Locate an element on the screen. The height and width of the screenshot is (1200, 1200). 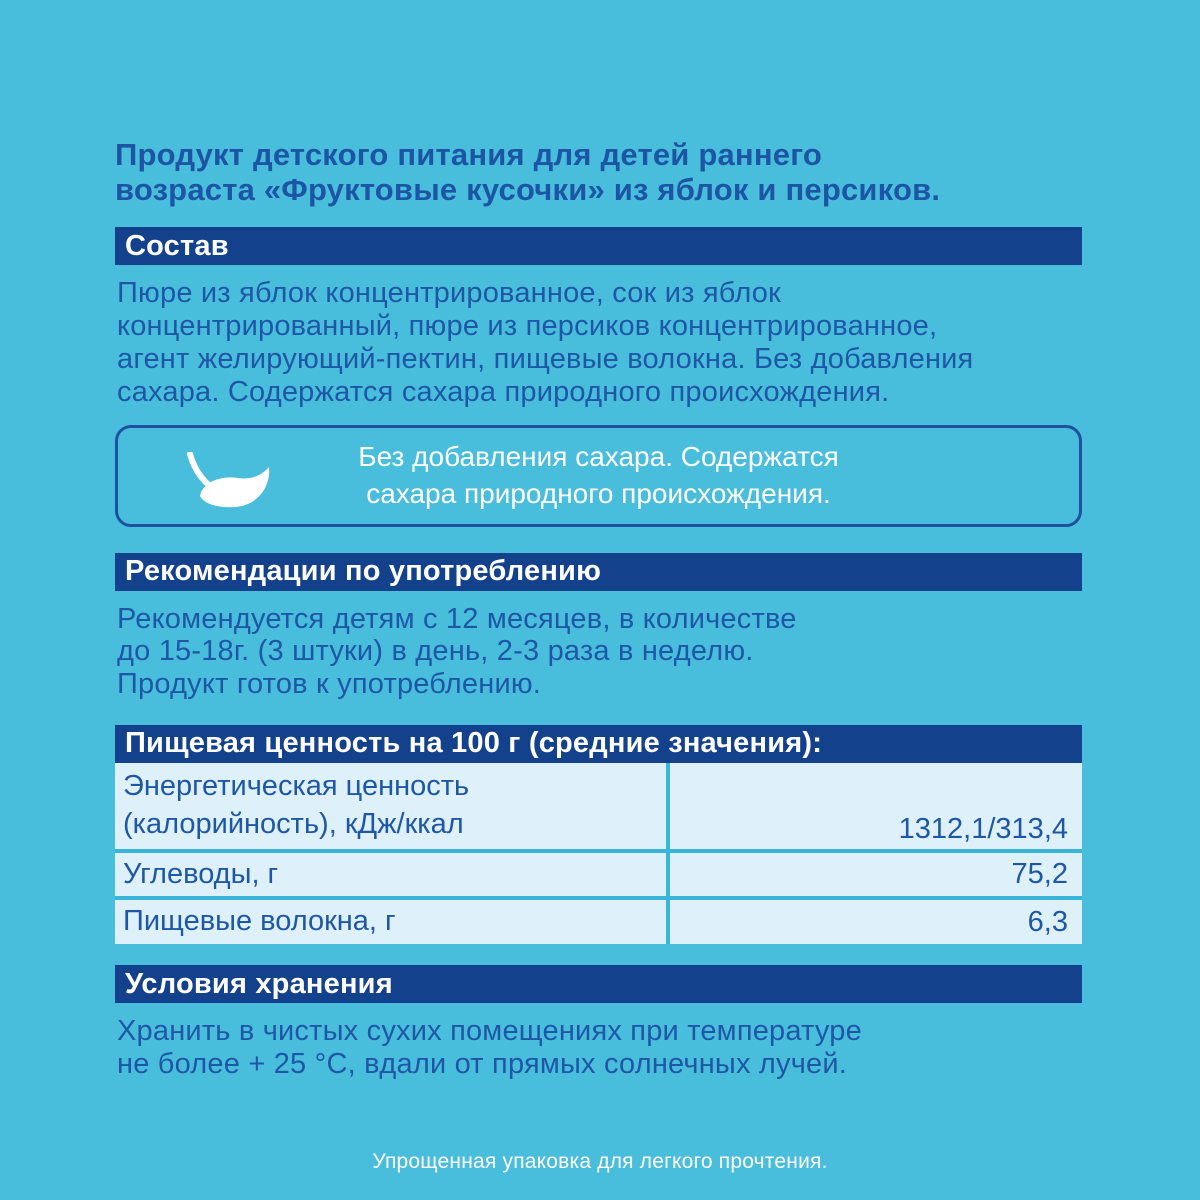
table-row: Углеводы, г 75,2 is located at coordinates (598, 874).